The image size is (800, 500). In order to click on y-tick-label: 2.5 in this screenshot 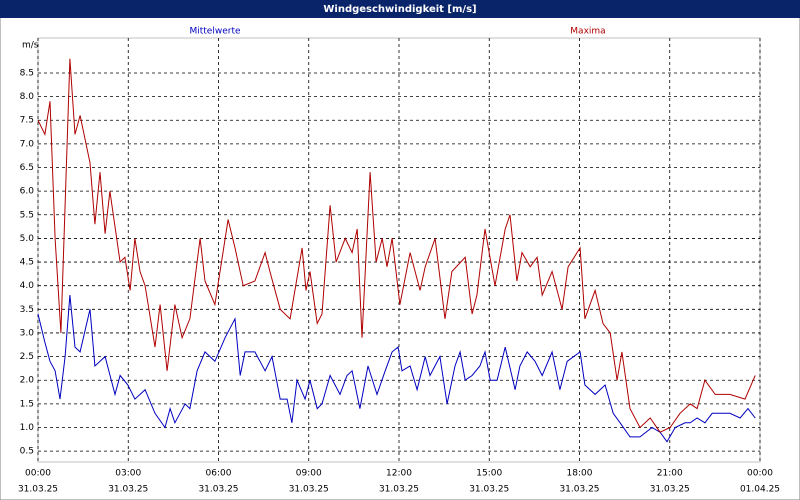, I will do `click(27, 357)`.